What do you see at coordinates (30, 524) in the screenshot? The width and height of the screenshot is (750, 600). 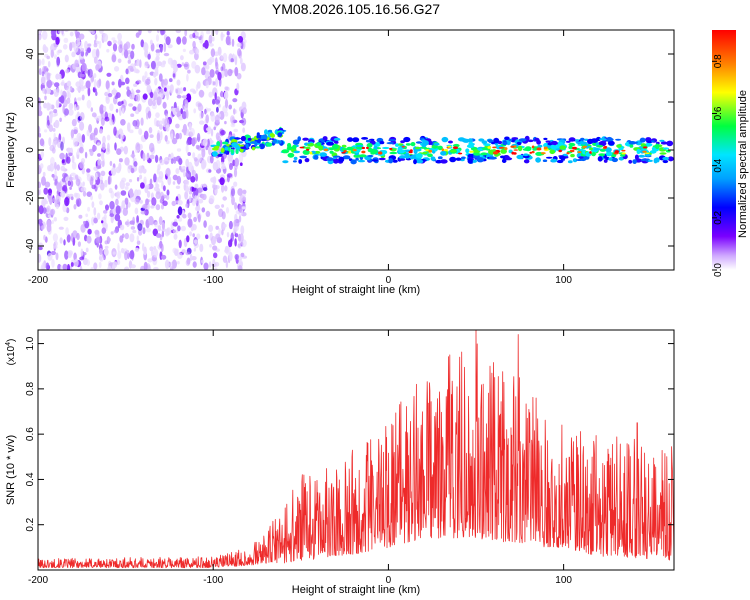 I see `y-tick-label: 0.2` at bounding box center [30, 524].